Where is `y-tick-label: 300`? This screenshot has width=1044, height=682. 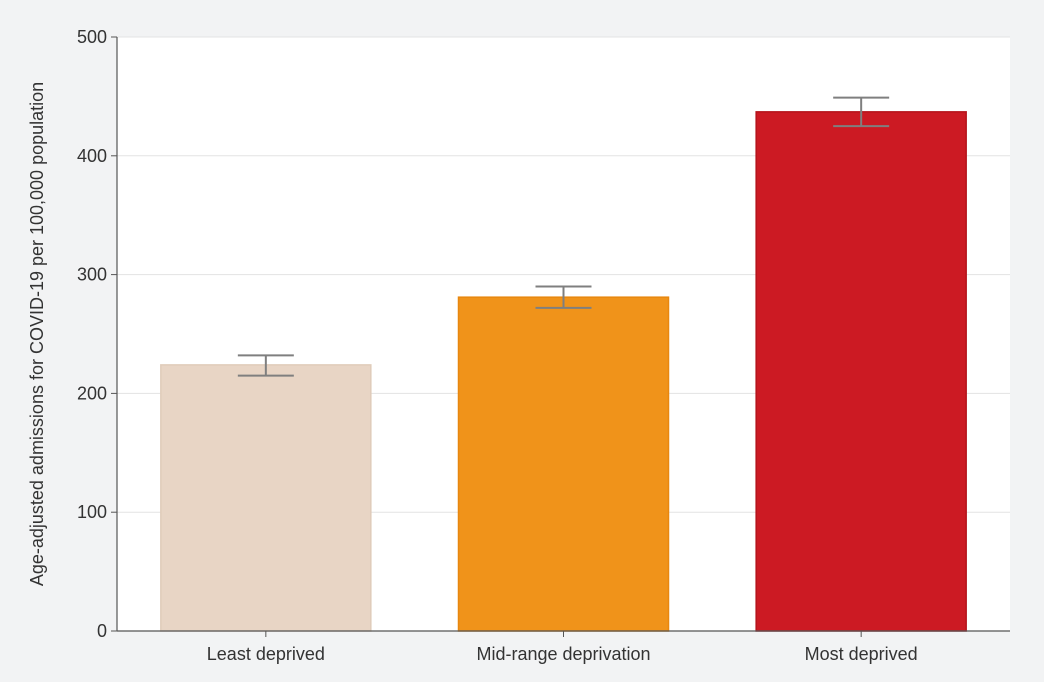
y-tick-label: 300 is located at coordinates (92, 275).